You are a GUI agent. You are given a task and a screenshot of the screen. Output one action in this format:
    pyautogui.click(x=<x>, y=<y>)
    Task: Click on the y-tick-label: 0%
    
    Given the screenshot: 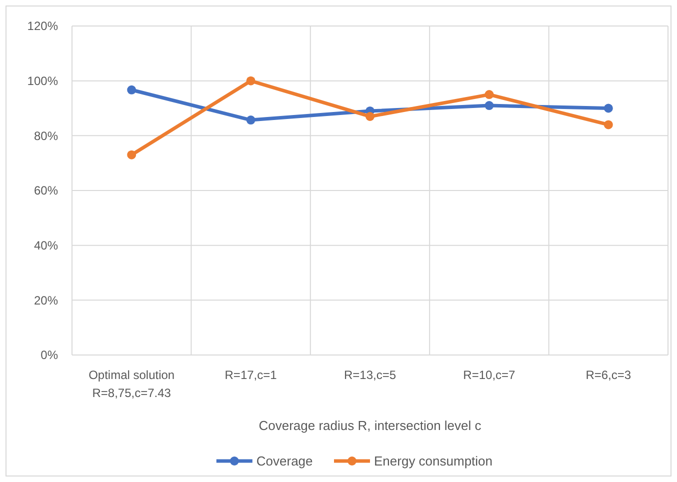 What is the action you would take?
    pyautogui.click(x=49, y=355)
    